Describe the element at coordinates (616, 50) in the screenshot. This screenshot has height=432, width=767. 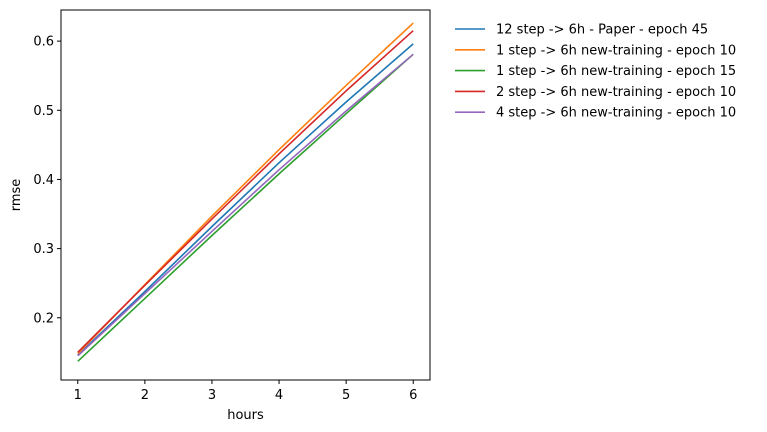
I see `legend-label: 1 step -> 6h new-training - epoch 10` at that location.